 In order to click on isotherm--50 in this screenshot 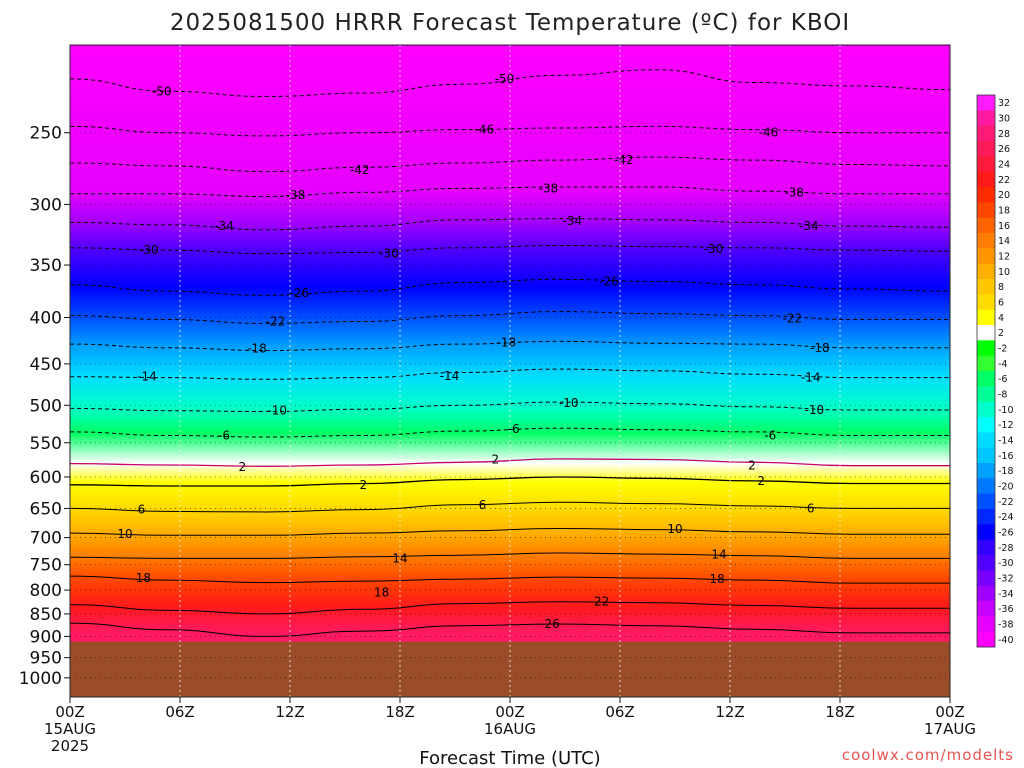, I will do `click(510, 83)`.